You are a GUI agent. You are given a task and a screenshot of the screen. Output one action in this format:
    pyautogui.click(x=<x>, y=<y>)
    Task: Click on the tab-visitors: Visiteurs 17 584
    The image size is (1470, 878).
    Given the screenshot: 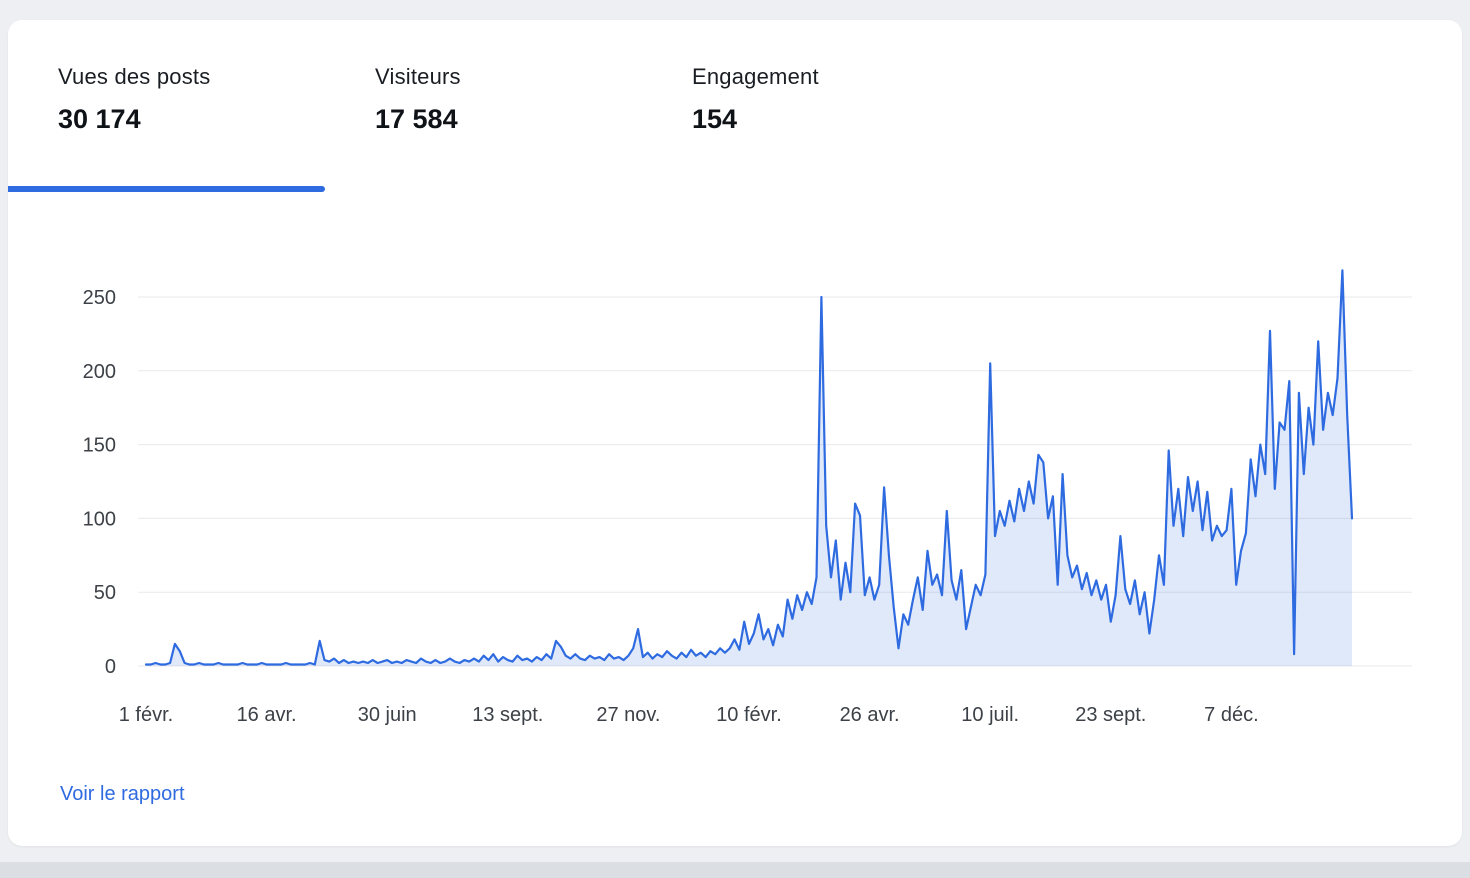 What is the action you would take?
    pyautogui.click(x=483, y=106)
    